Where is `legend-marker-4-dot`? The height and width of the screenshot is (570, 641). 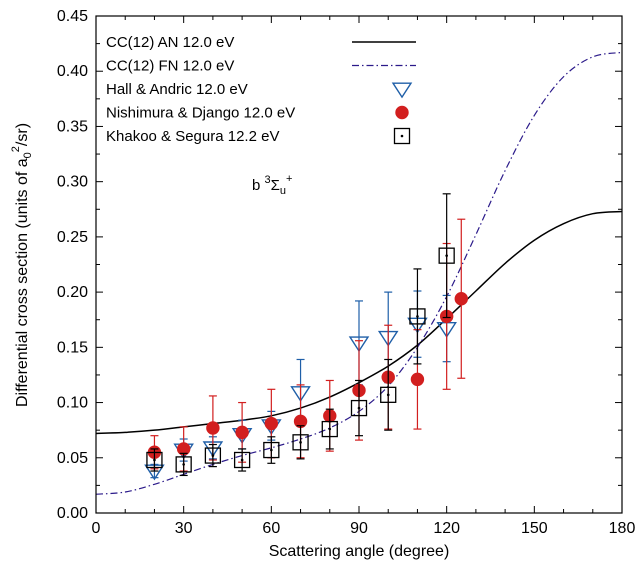
legend-marker-4-dot is located at coordinates (402, 136).